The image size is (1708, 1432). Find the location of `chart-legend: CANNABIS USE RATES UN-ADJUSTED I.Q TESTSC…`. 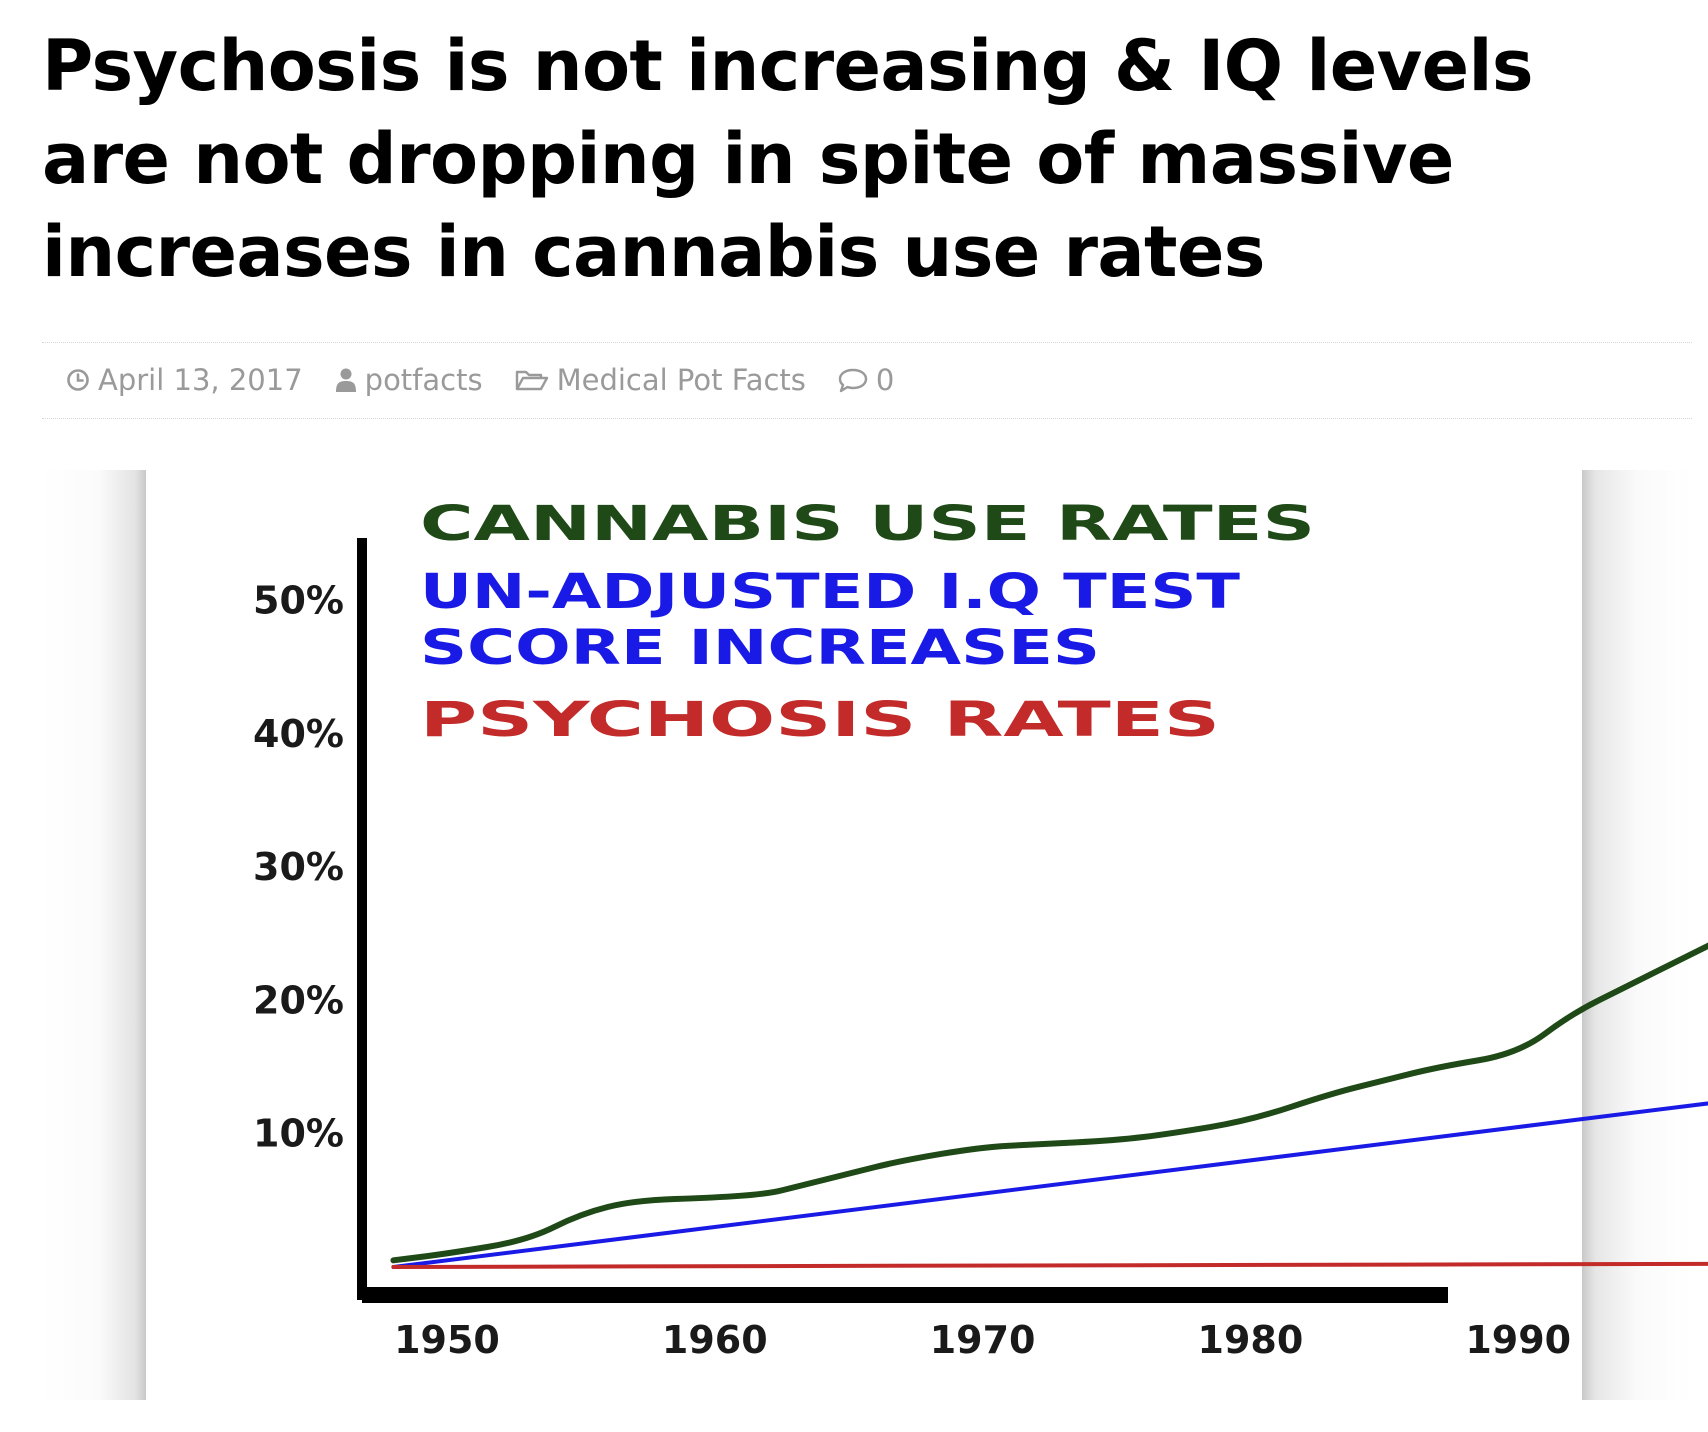

chart-legend: CANNABIS USE RATES UN-ADJUSTED I.Q TESTSC… is located at coordinates (867, 622).